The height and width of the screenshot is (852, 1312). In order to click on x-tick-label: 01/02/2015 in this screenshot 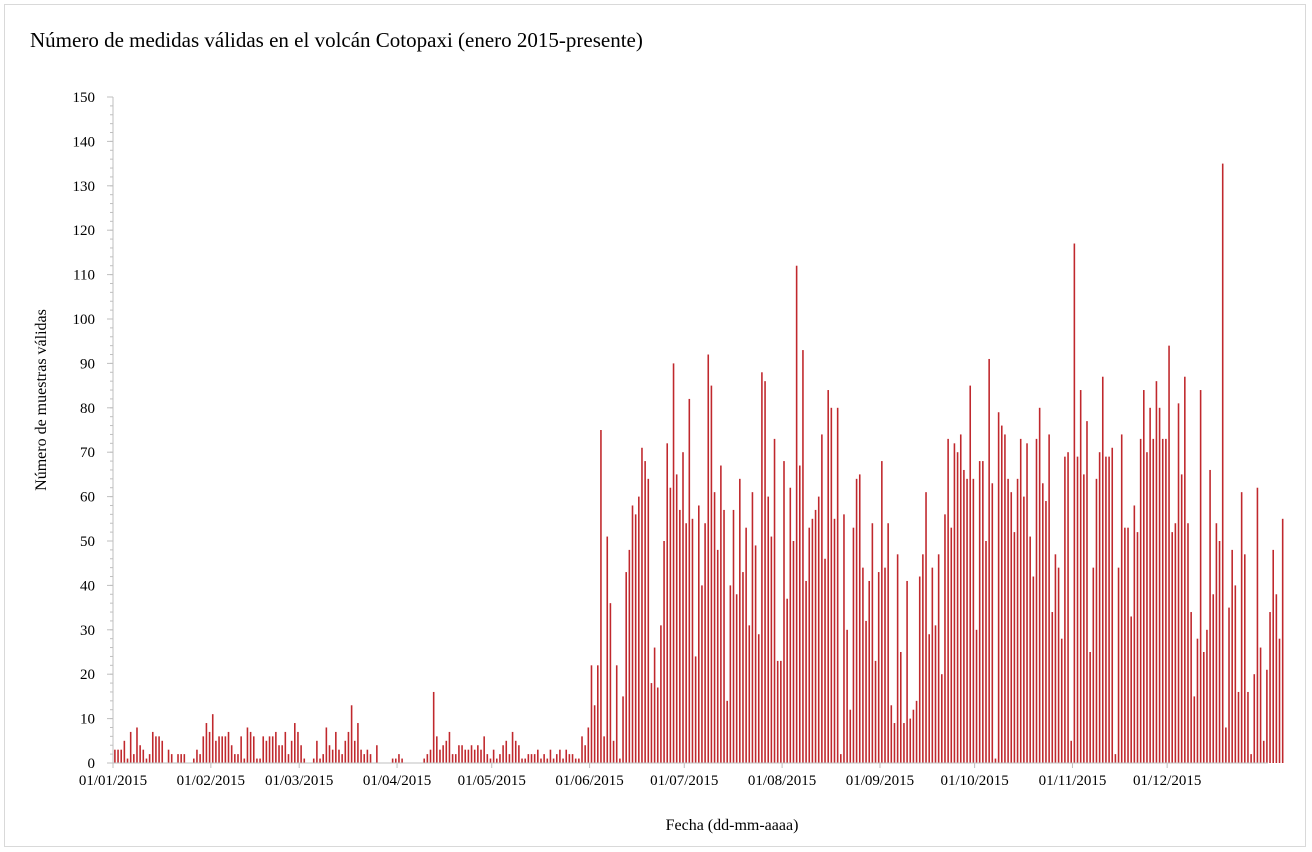, I will do `click(211, 781)`.